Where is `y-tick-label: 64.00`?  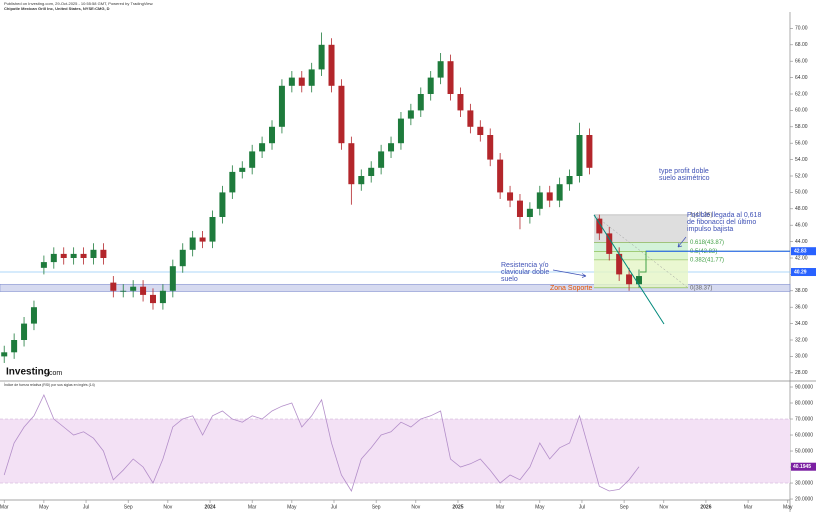 y-tick-label: 64.00 is located at coordinates (801, 78).